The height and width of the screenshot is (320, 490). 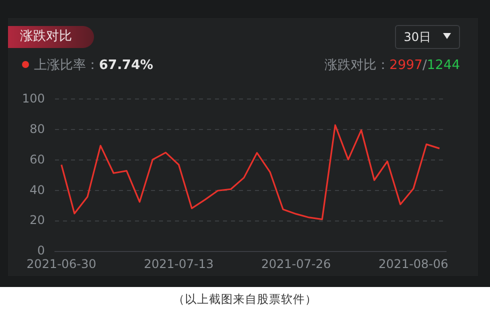 What do you see at coordinates (61, 263) in the screenshot?
I see `x-tick-label: 2021-06-30` at bounding box center [61, 263].